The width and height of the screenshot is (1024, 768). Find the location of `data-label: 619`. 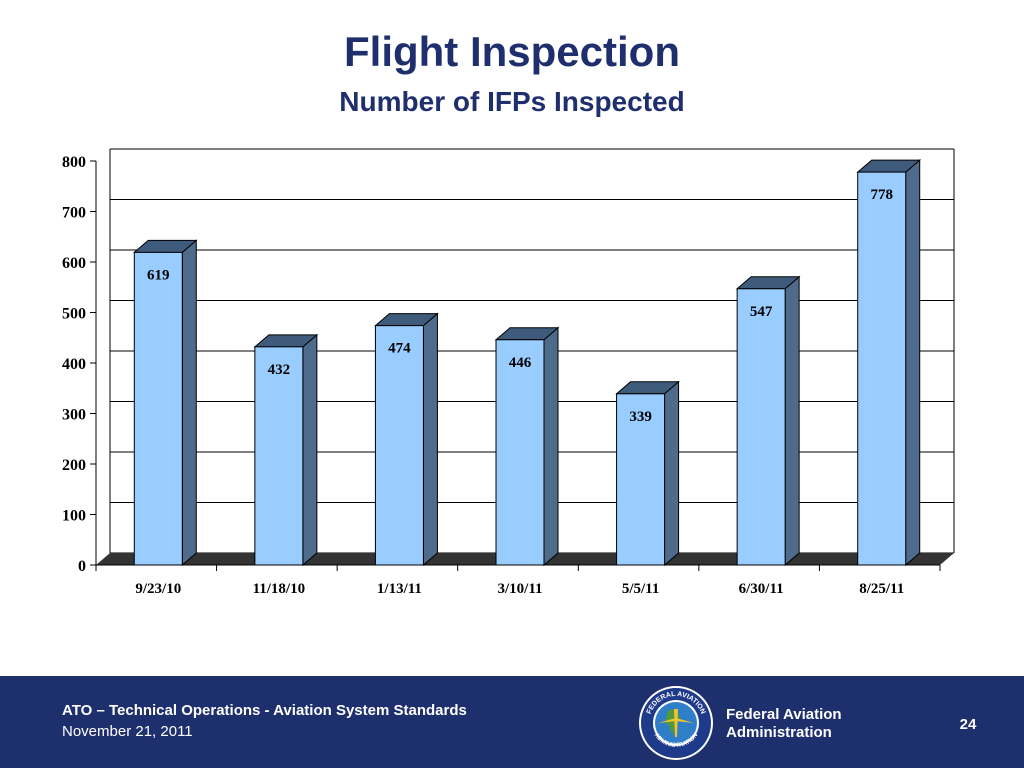

data-label: 619 is located at coordinates (158, 275).